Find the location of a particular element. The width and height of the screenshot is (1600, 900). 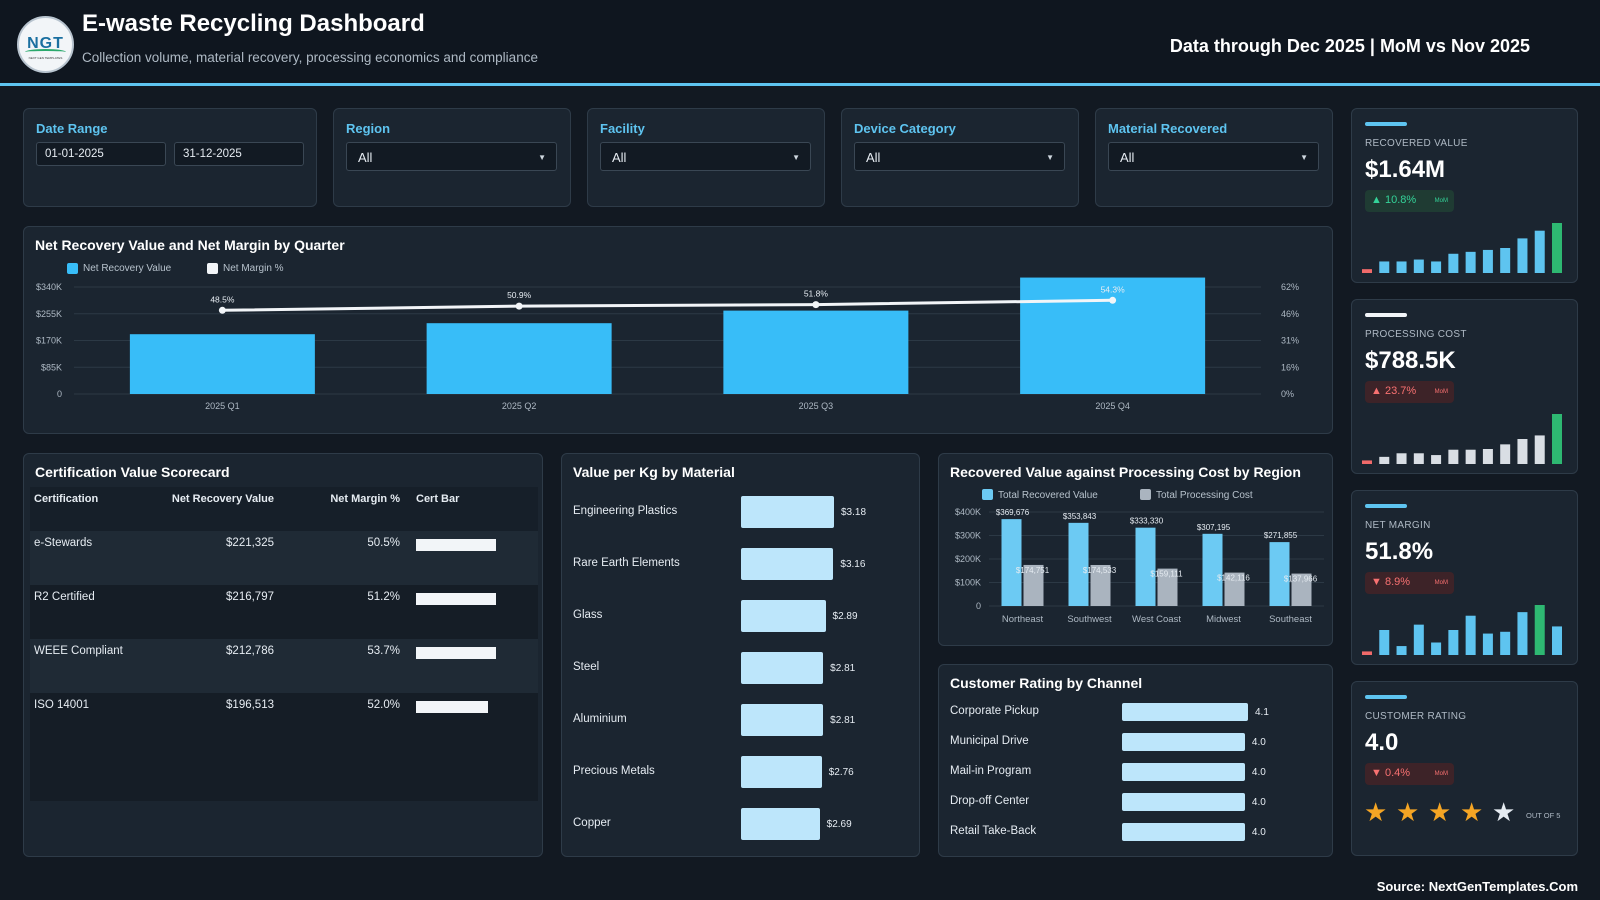

legend-swatch-net-margin is located at coordinates (212, 268).